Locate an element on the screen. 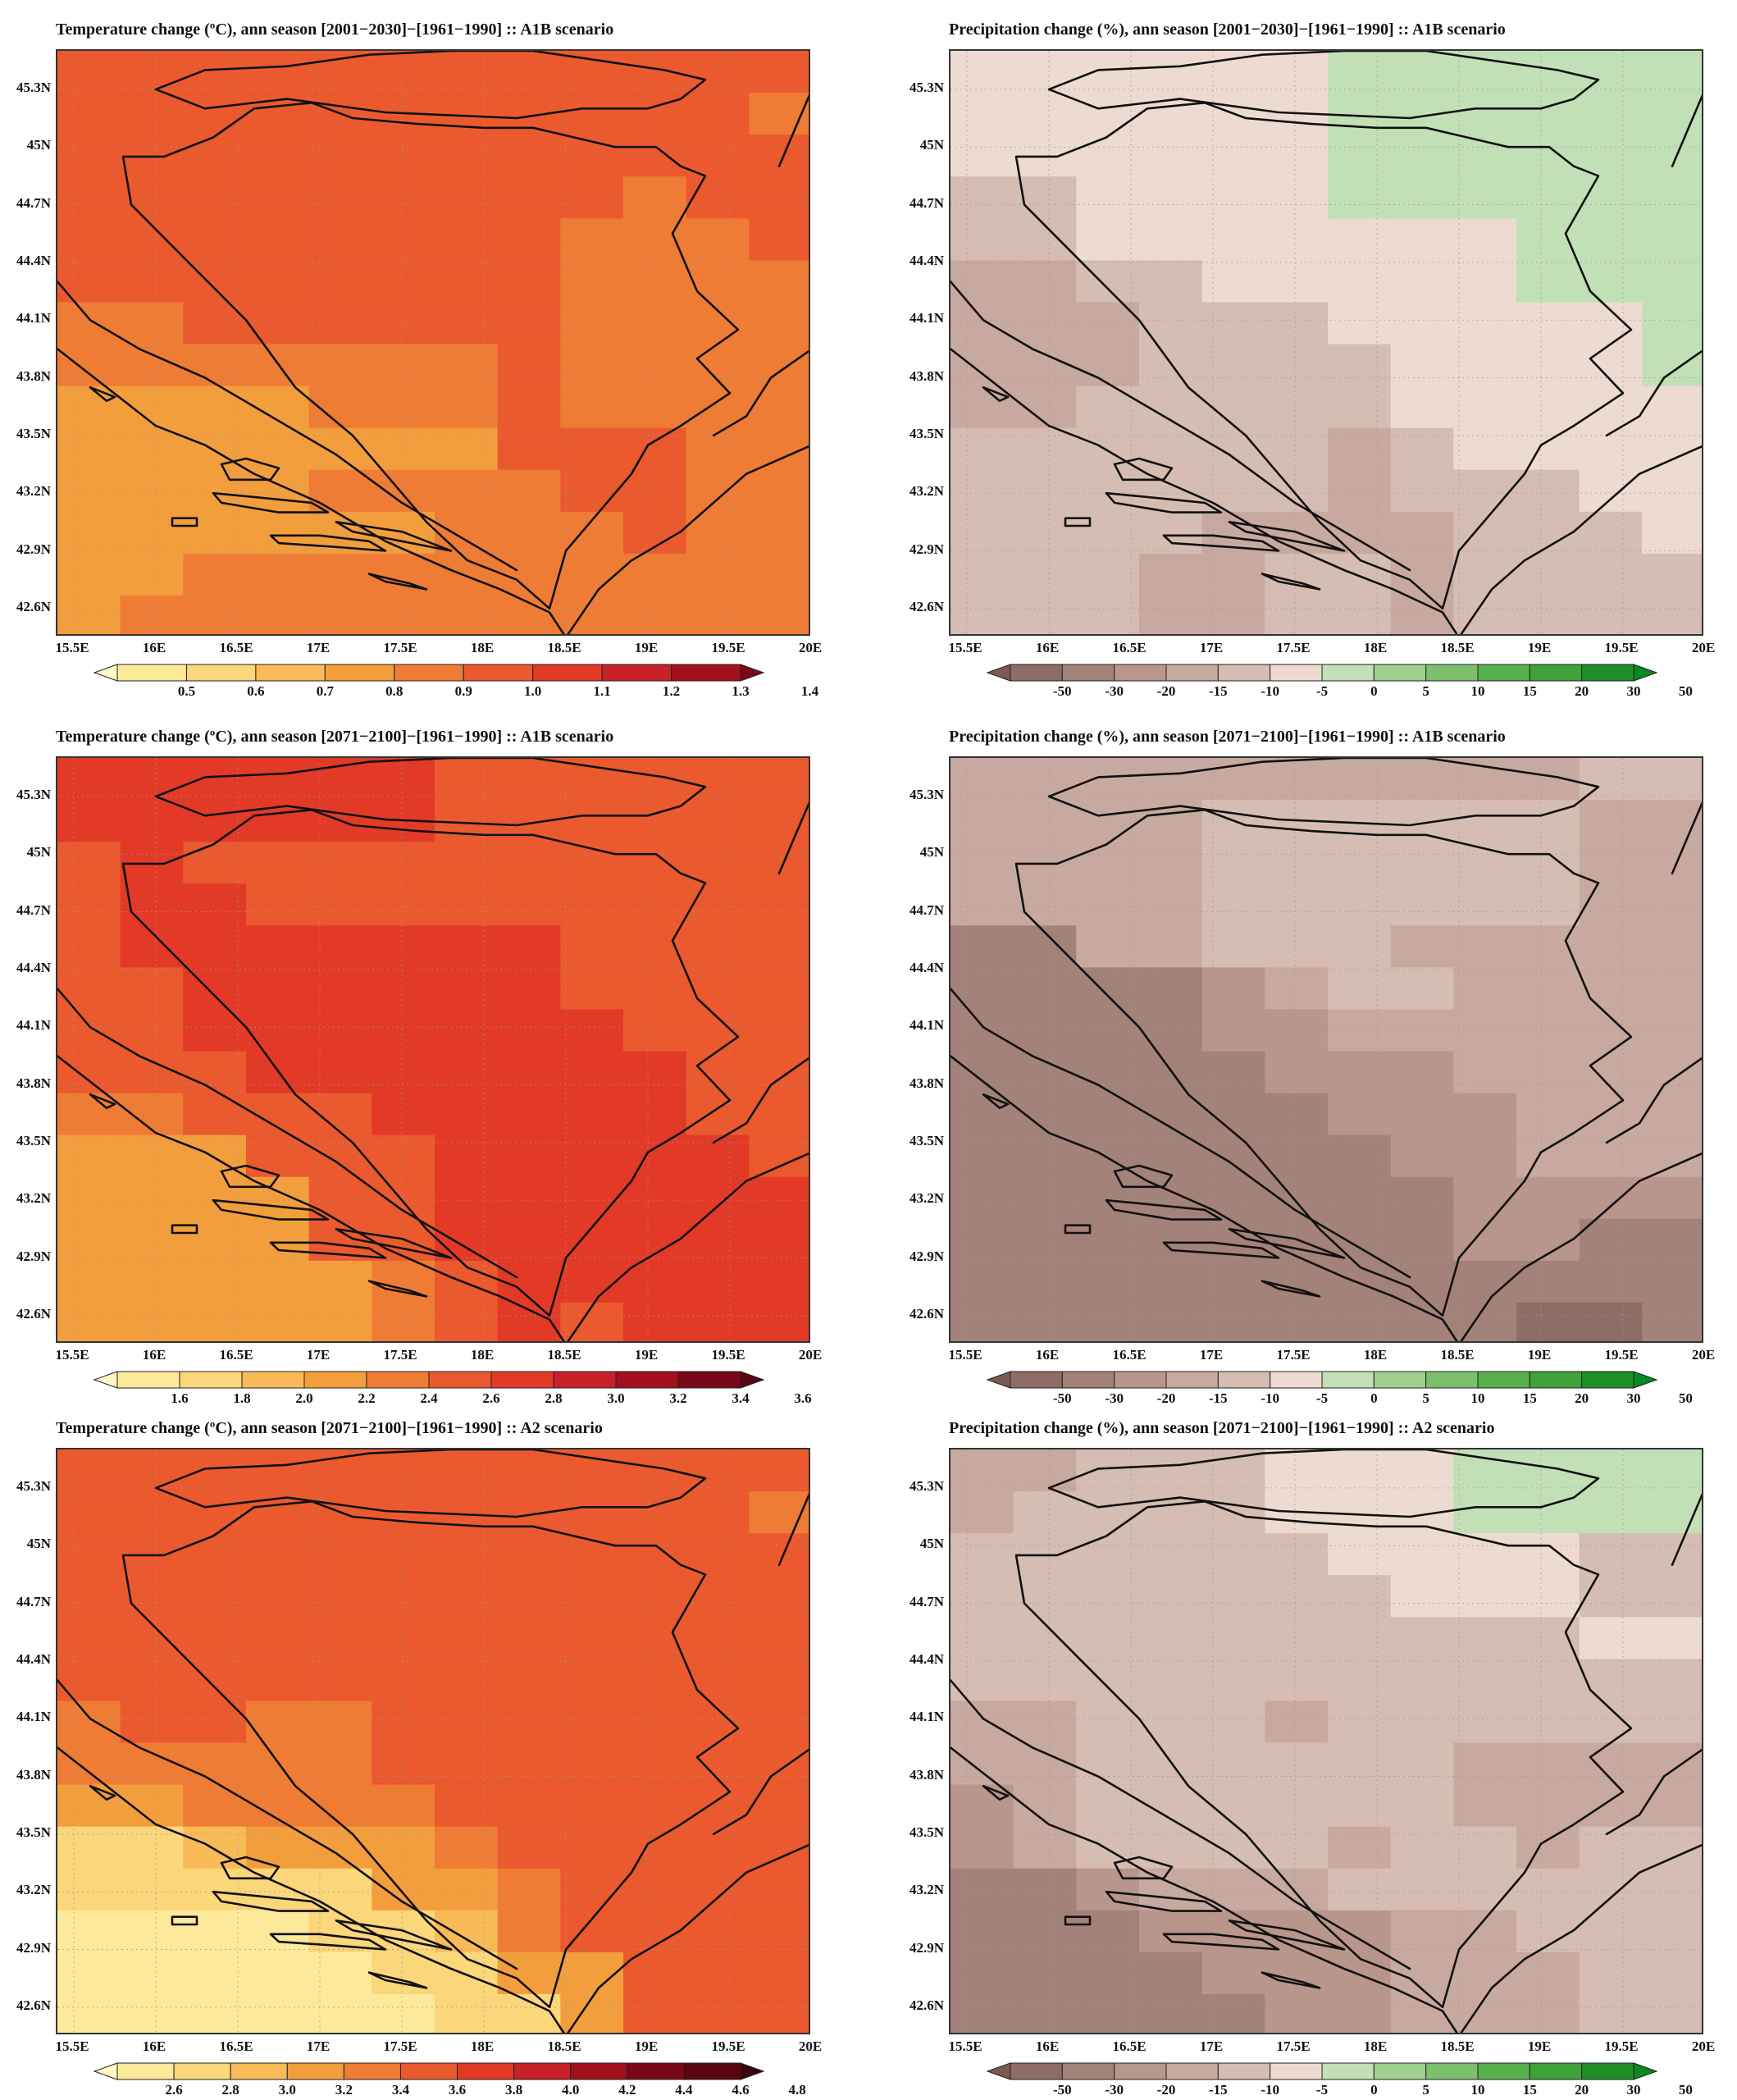 This screenshot has width=1737, height=2100. colorbar-label: 5 is located at coordinates (1425, 691).